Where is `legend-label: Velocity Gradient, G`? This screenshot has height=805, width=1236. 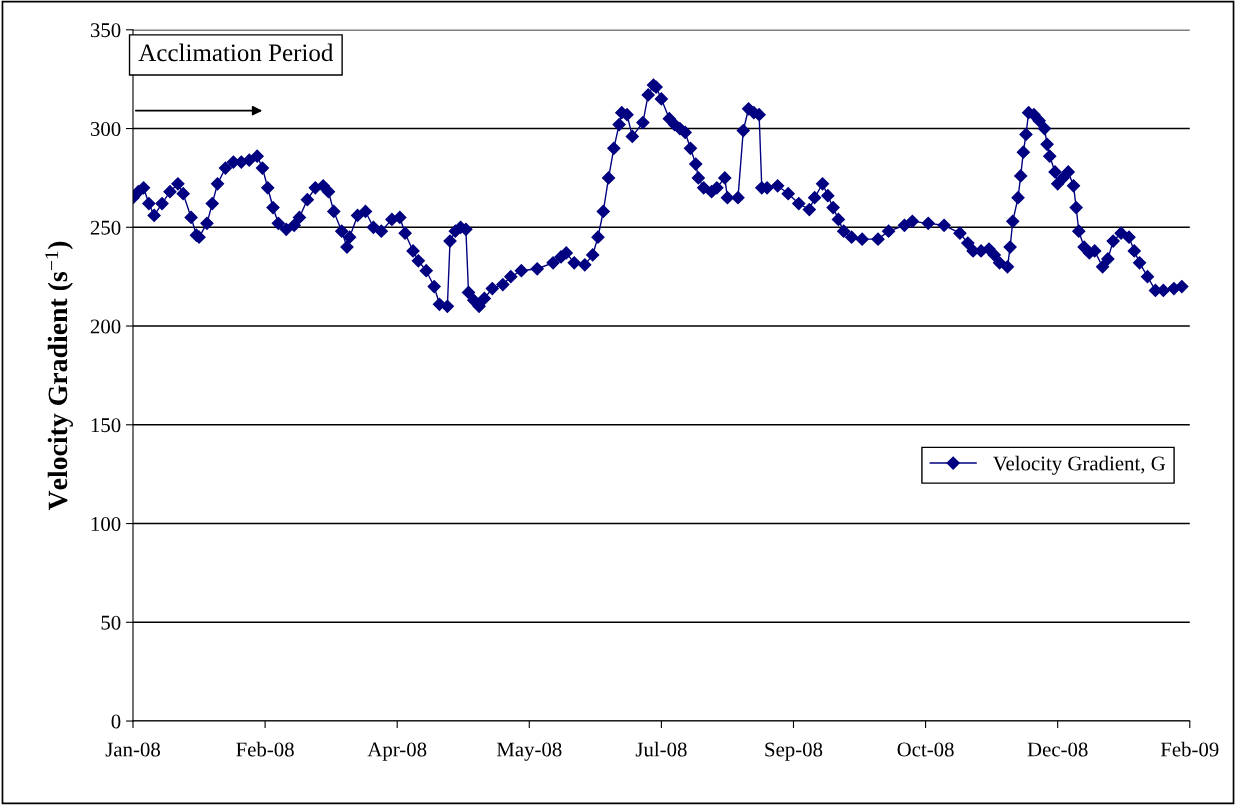 legend-label: Velocity Gradient, G is located at coordinates (1079, 465).